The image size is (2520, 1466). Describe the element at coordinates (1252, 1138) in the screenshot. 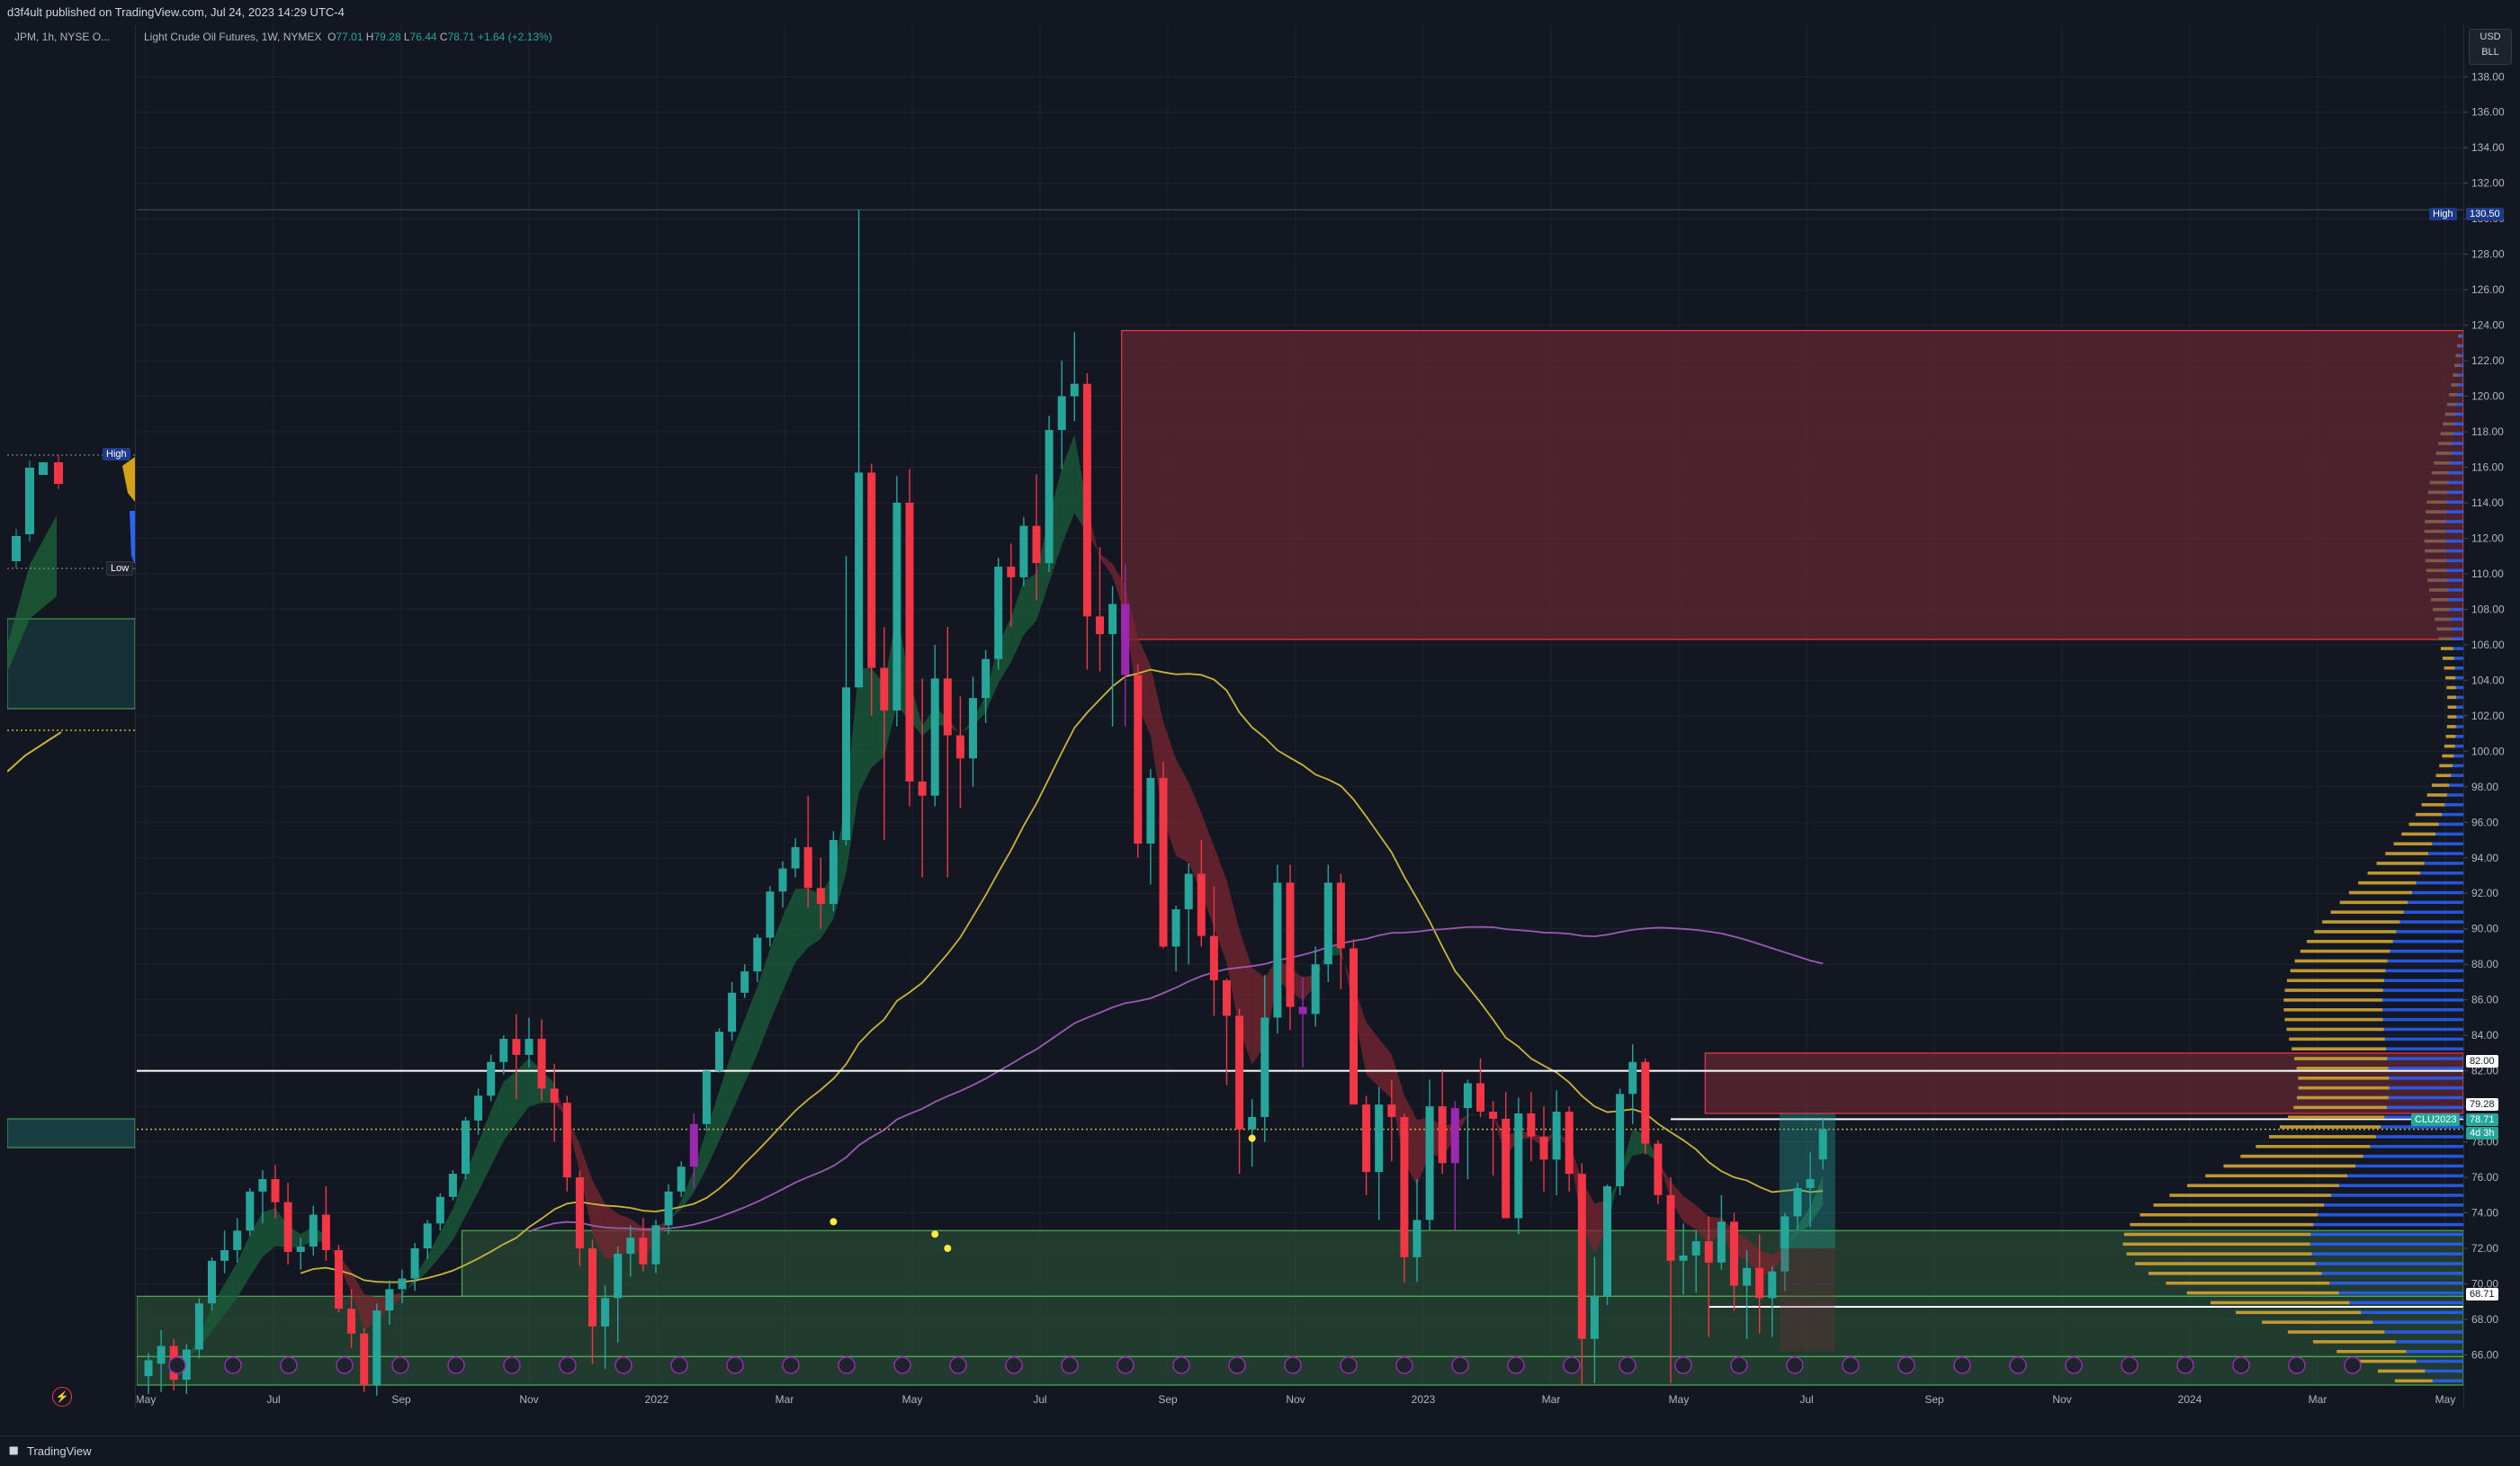

I see `signal-dot` at that location.